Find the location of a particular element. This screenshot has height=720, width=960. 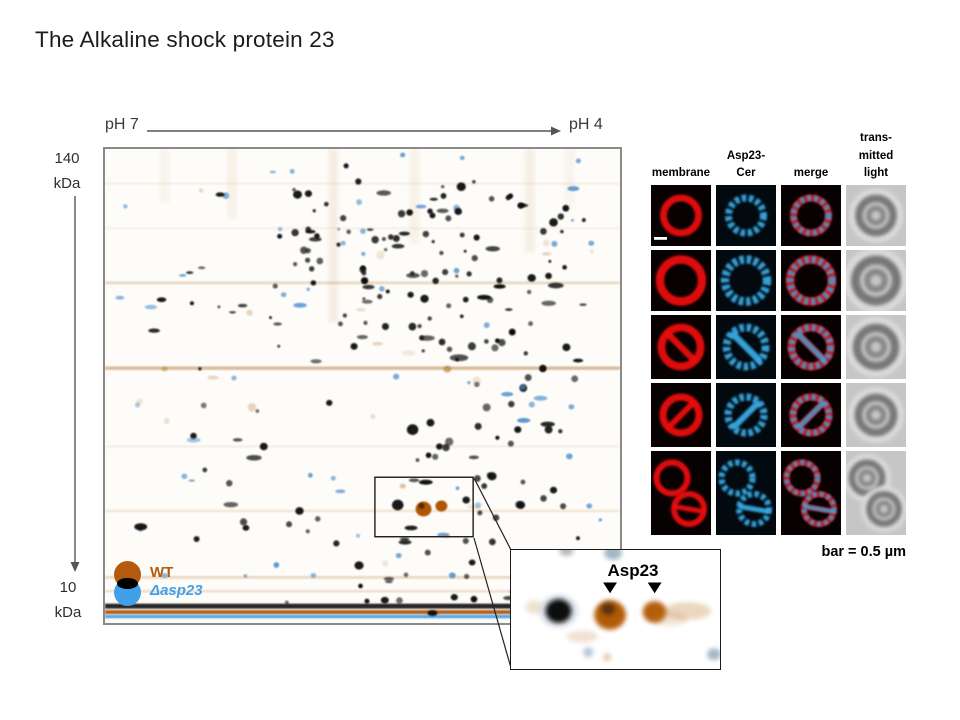

inset-asp23-label: Asp23 is located at coordinates (633, 570).